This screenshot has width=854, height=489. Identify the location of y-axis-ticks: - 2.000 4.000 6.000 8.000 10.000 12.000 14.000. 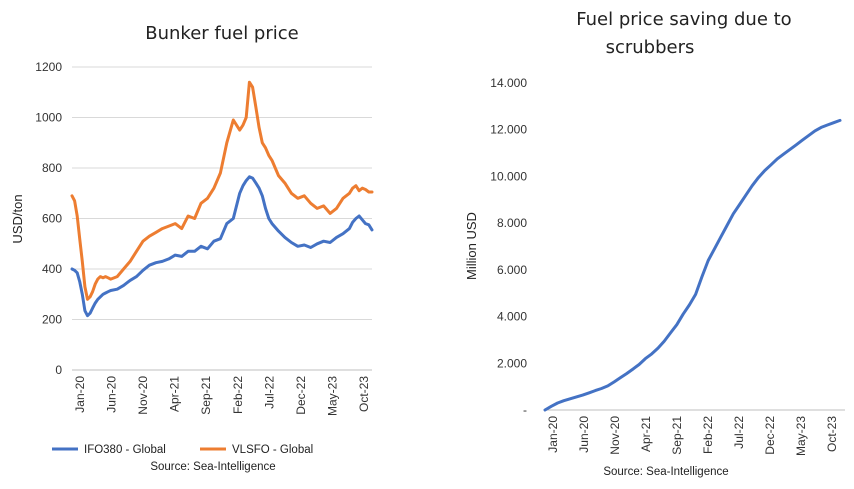
(508, 246).